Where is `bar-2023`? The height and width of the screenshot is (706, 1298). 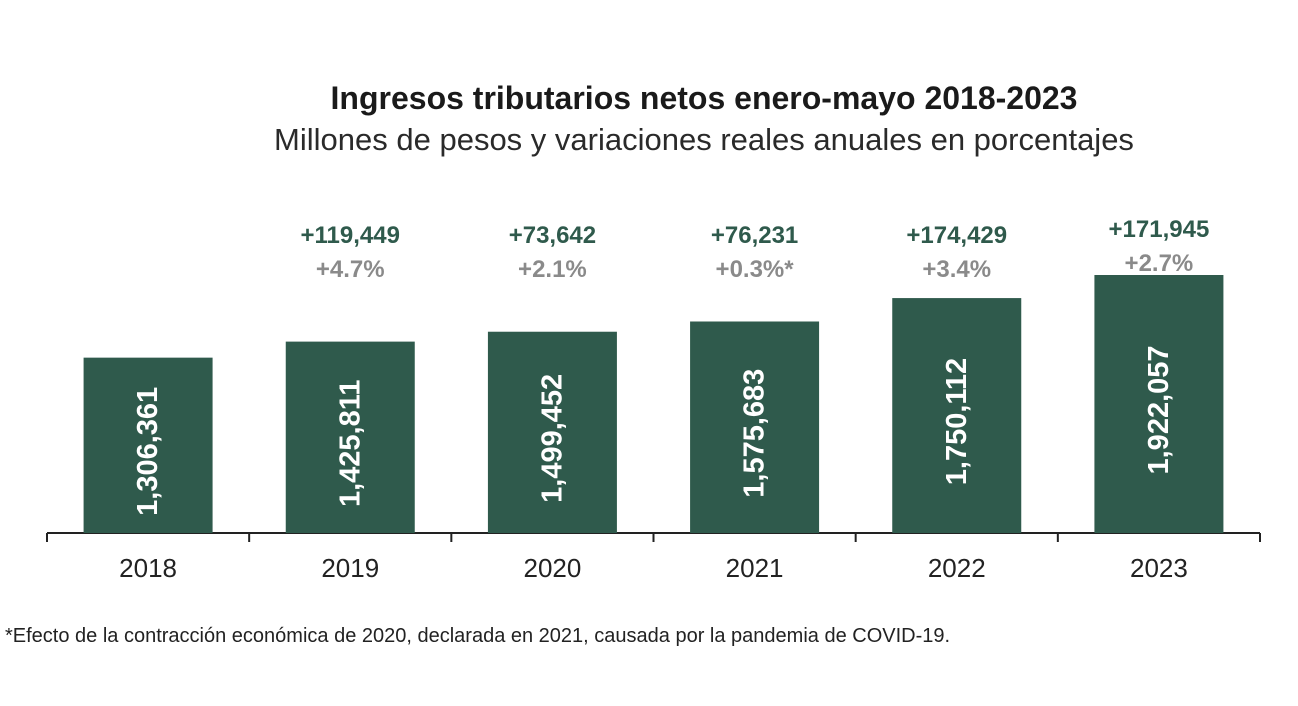
bar-2023 is located at coordinates (1159, 404).